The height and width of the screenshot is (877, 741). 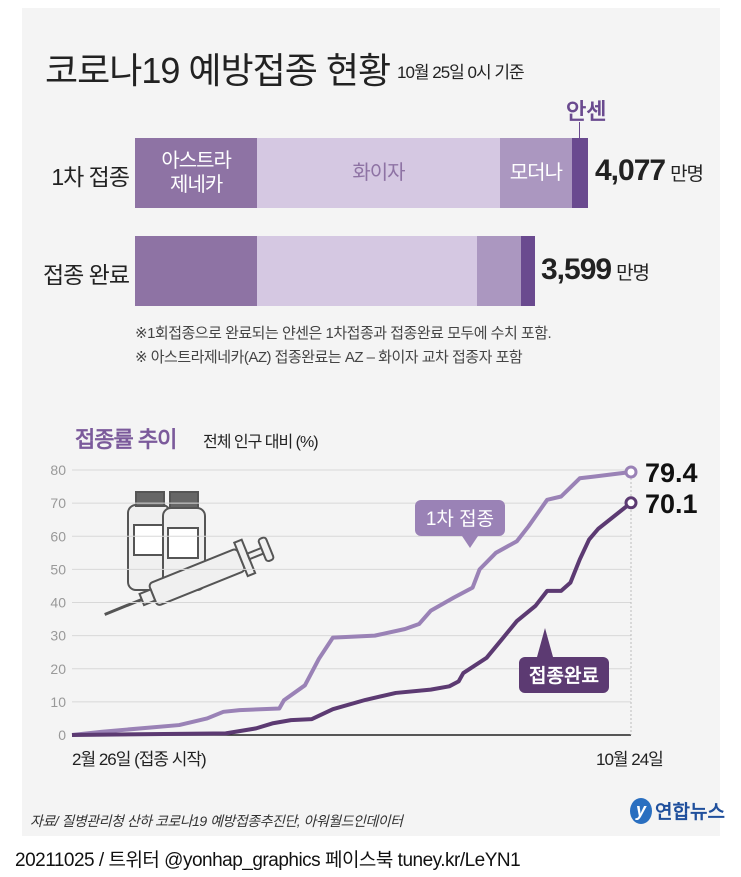 I want to click on row-label-completed: 접종 완료, so click(x=86, y=275).